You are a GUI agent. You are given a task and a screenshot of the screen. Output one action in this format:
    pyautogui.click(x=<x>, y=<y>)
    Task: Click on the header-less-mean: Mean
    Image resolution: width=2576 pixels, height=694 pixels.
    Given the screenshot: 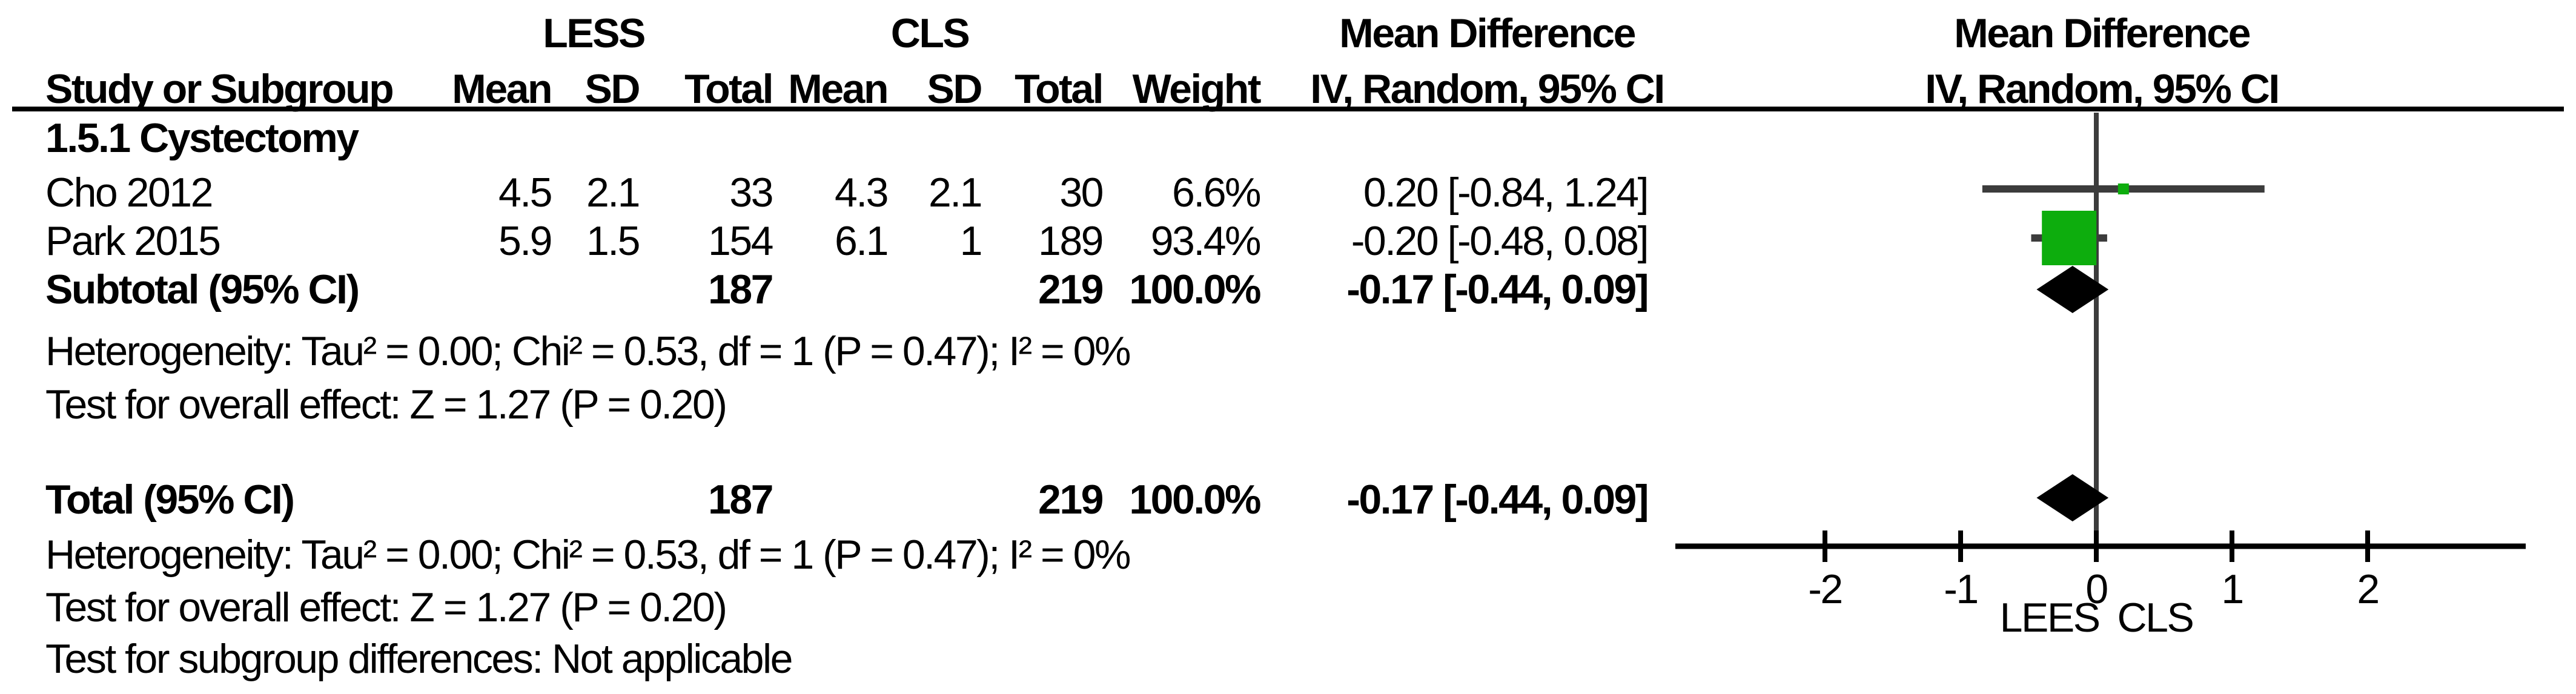 What is the action you would take?
    pyautogui.click(x=502, y=89)
    